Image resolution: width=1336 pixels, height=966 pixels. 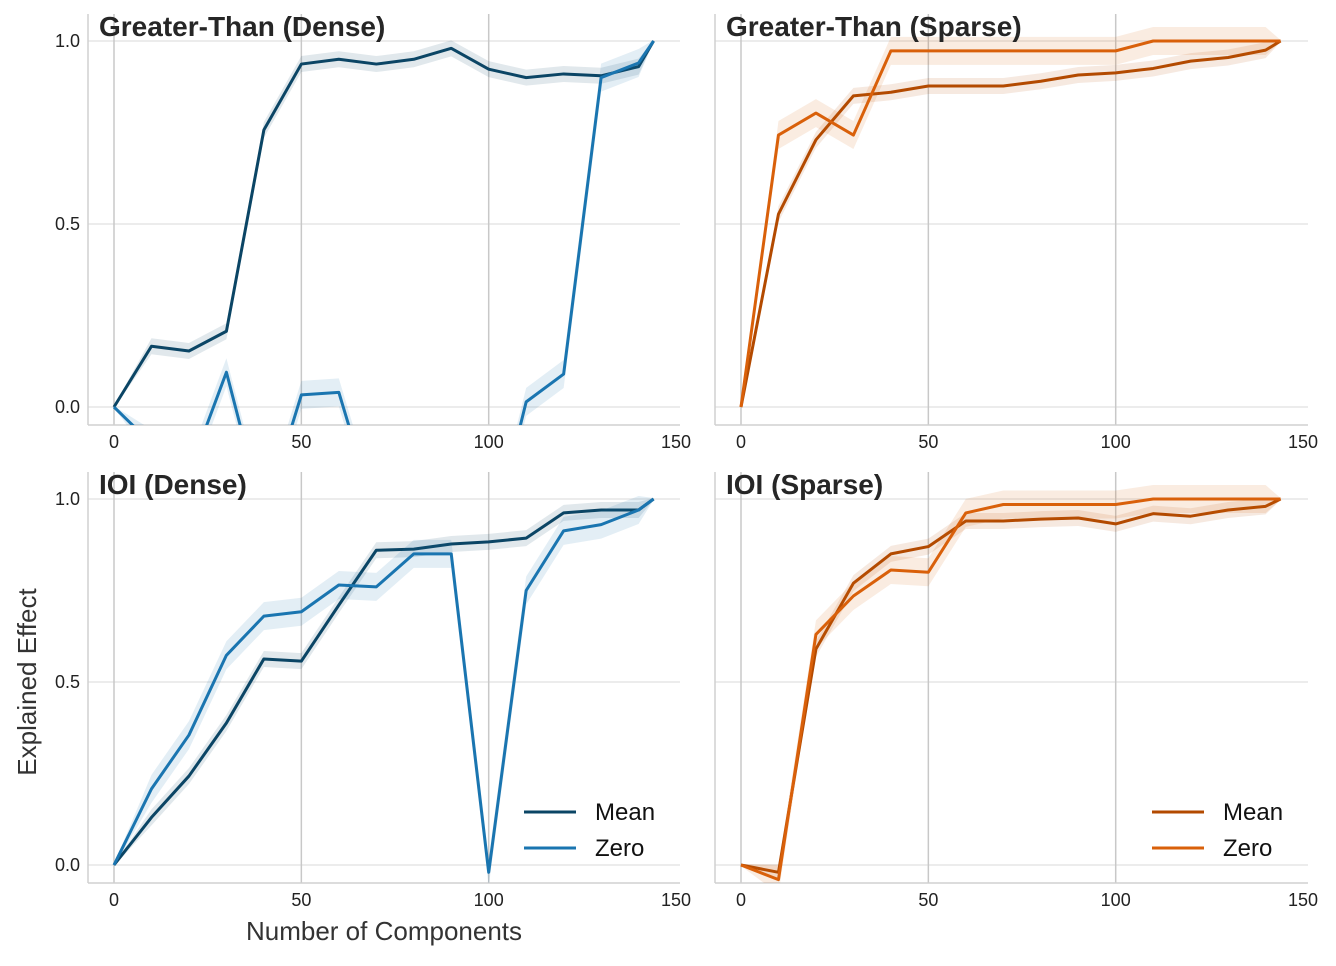 What do you see at coordinates (27, 682) in the screenshot?
I see `y-axis-label: Explained Effect` at bounding box center [27, 682].